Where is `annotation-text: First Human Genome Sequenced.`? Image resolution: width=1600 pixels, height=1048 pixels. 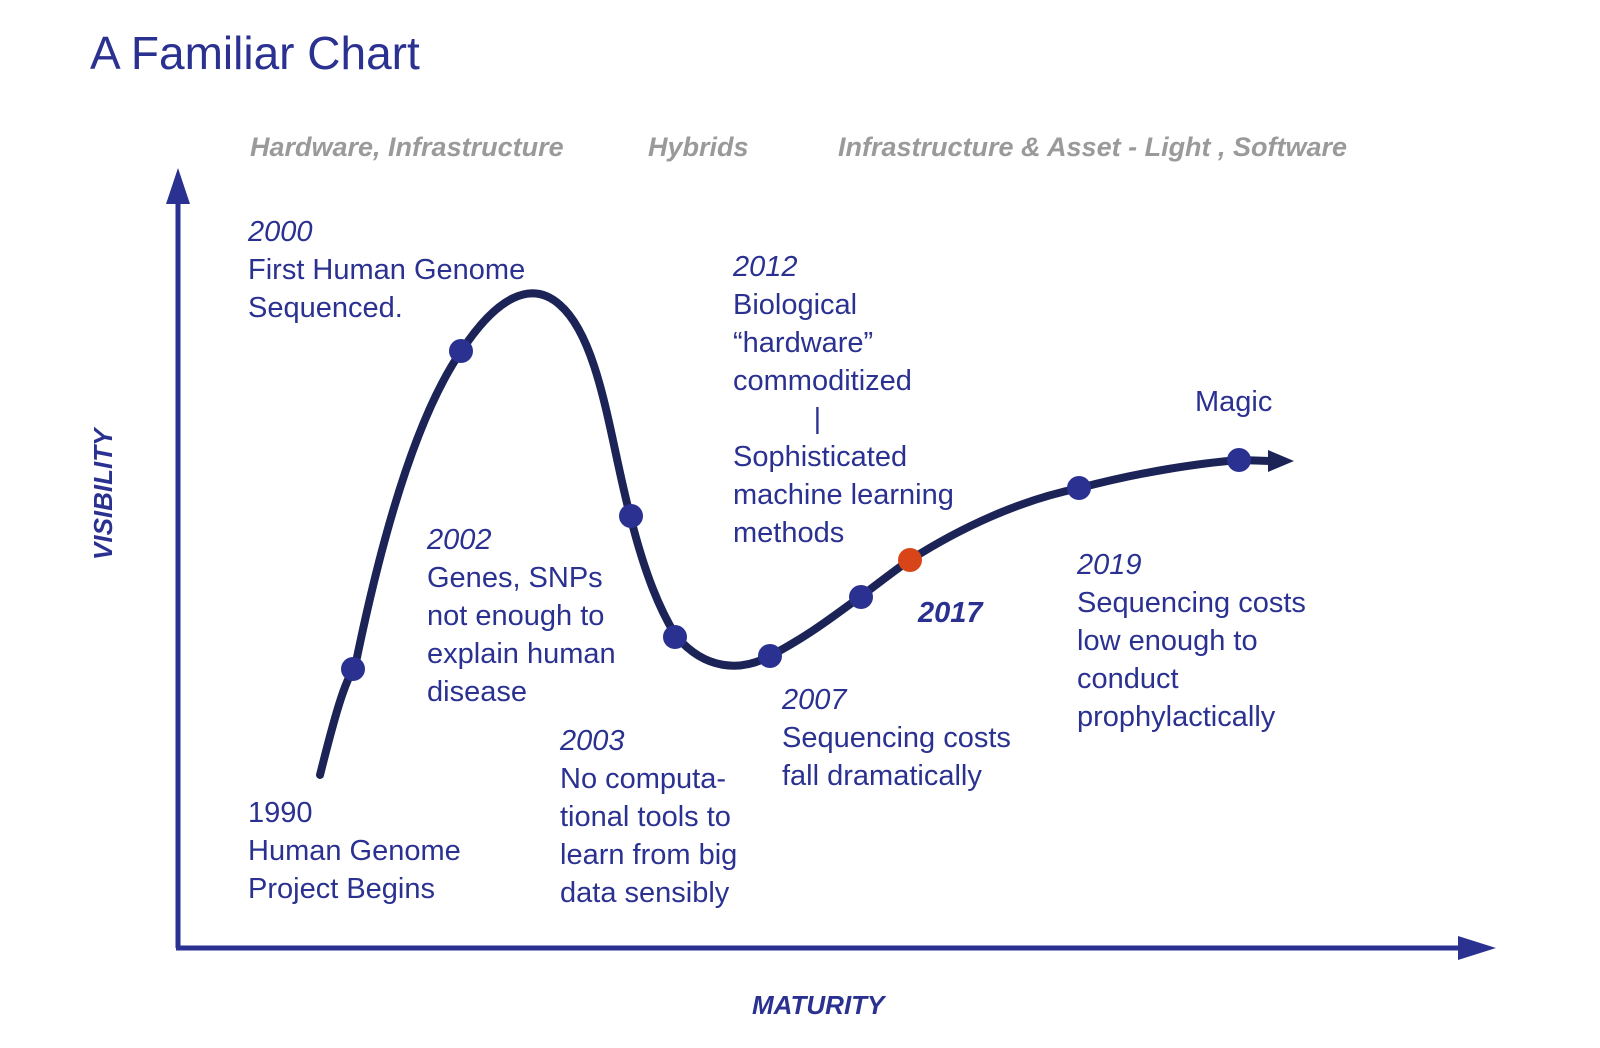
annotation-text: First Human Genome Sequenced. is located at coordinates (387, 289).